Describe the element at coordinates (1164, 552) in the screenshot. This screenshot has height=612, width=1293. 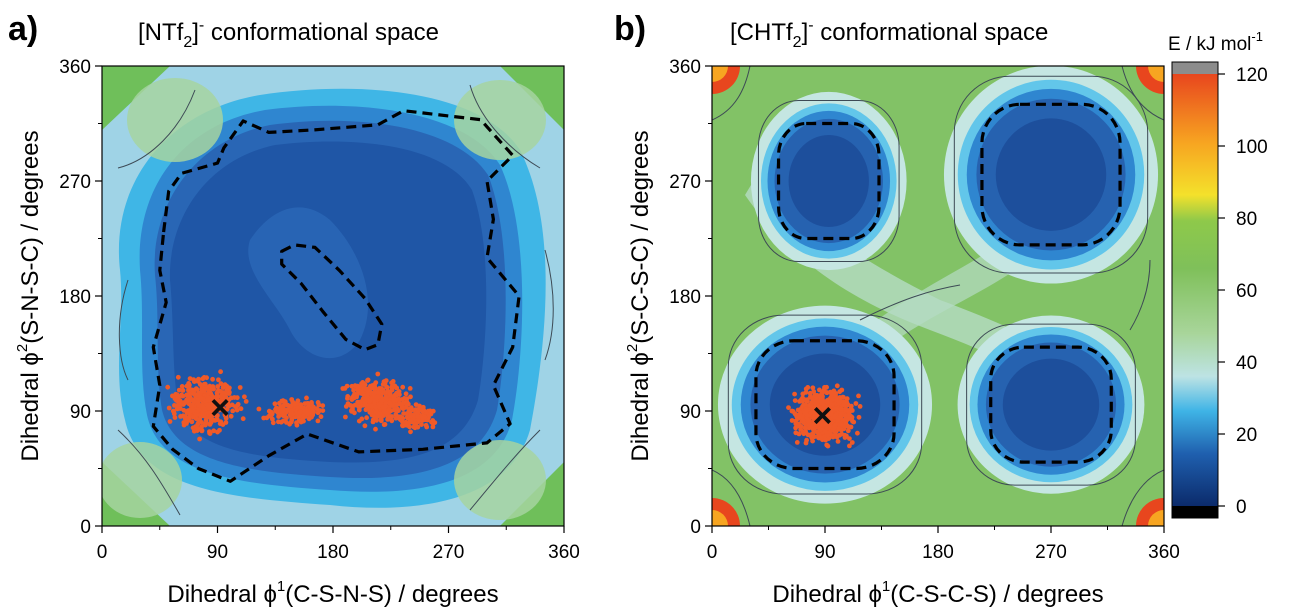
I see `x-tick-label: 360` at that location.